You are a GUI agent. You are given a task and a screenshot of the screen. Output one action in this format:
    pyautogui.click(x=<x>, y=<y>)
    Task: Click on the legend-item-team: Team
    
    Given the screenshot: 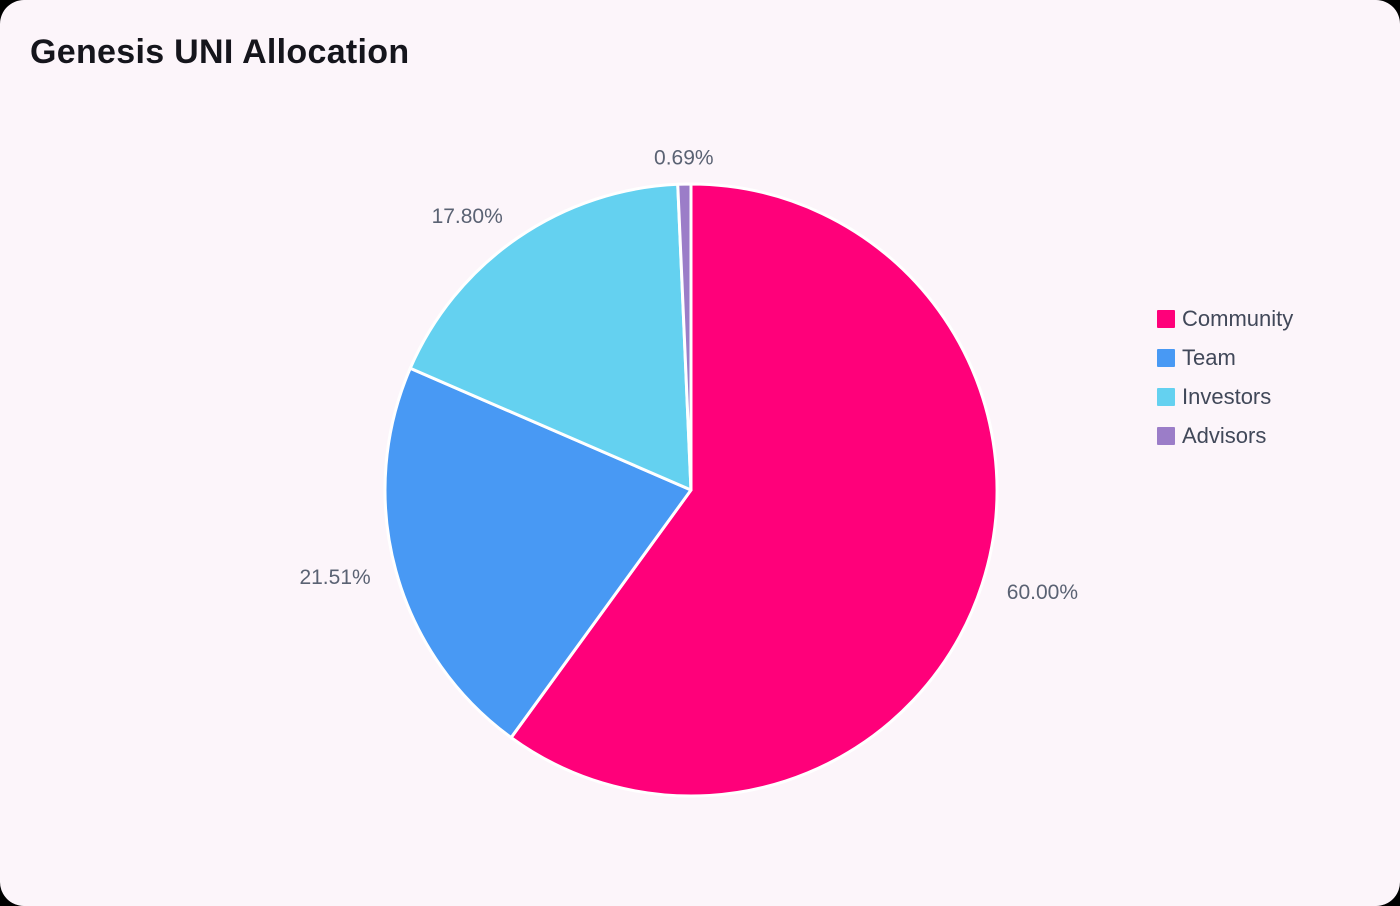 What is the action you would take?
    pyautogui.click(x=1225, y=357)
    